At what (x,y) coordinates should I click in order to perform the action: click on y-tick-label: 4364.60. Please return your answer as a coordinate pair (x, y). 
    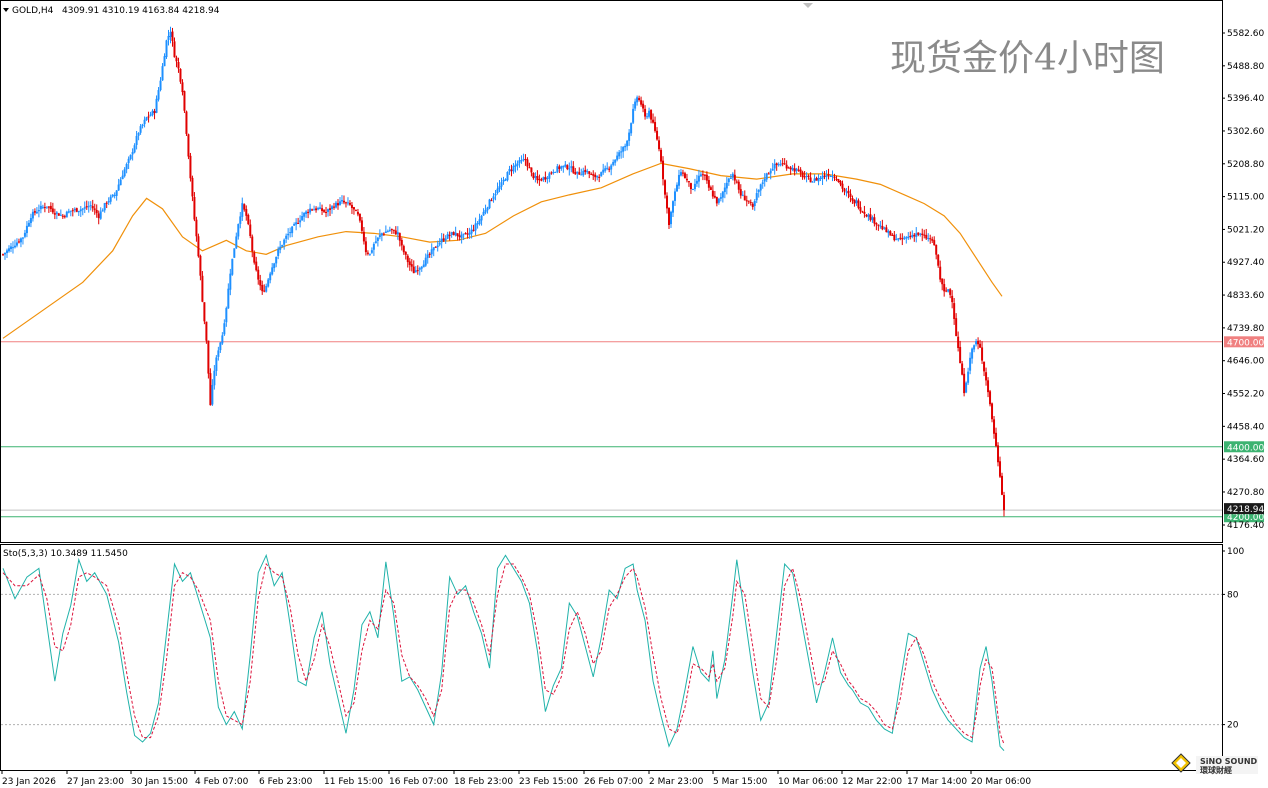
    Looking at the image, I should click on (1245, 460).